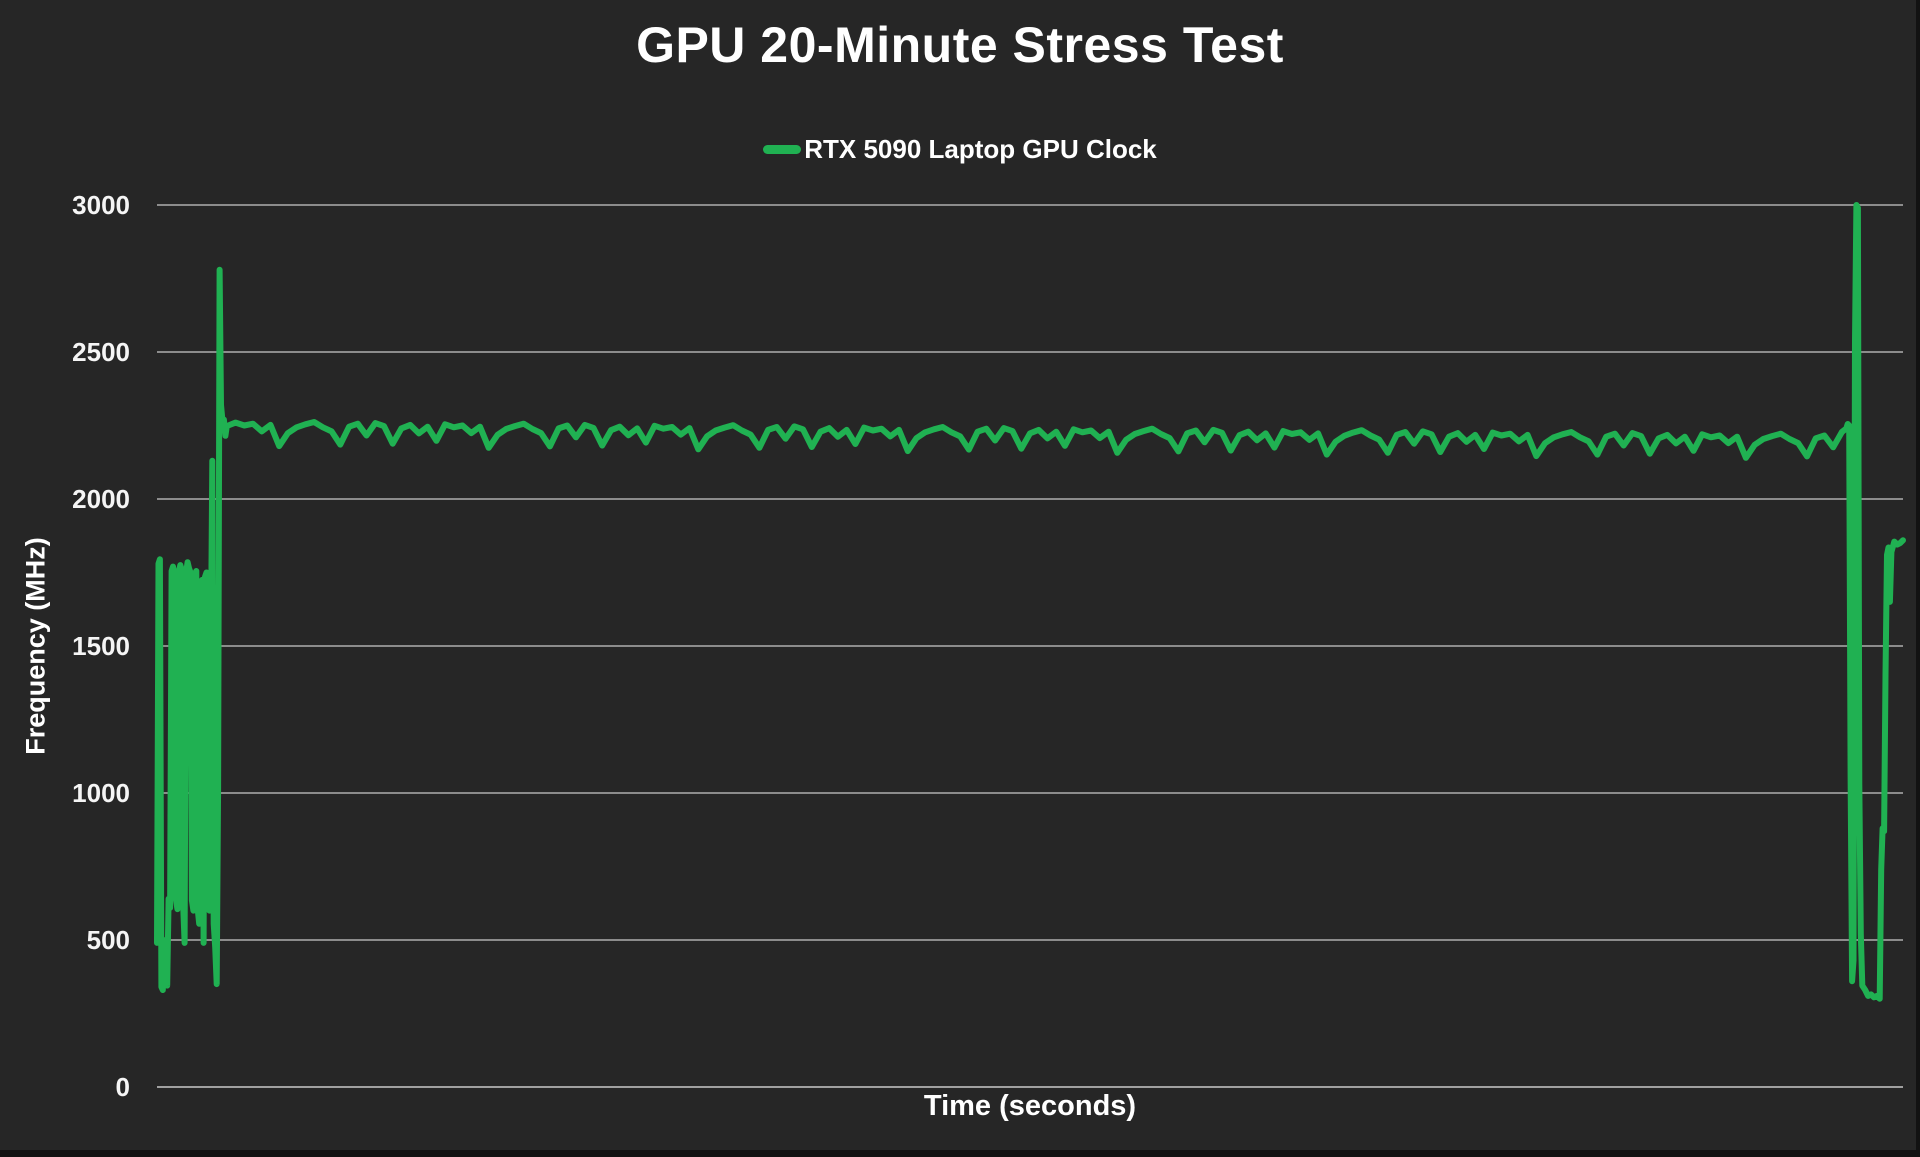 This screenshot has width=1920, height=1157. I want to click on y-tick-label-2000: 2000, so click(101, 499).